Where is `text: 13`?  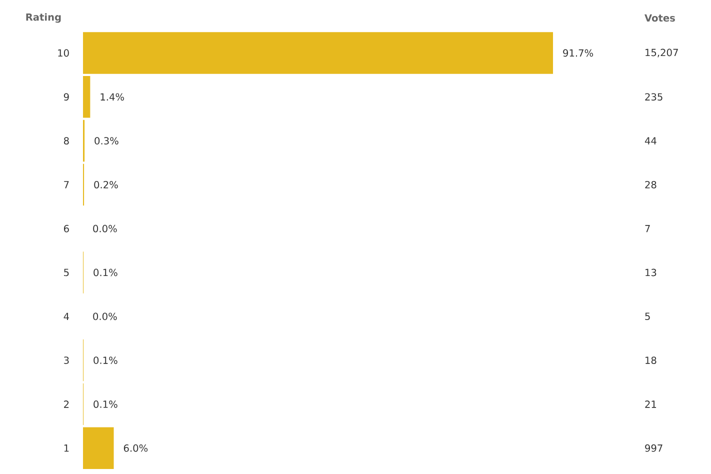 text: 13 is located at coordinates (651, 272).